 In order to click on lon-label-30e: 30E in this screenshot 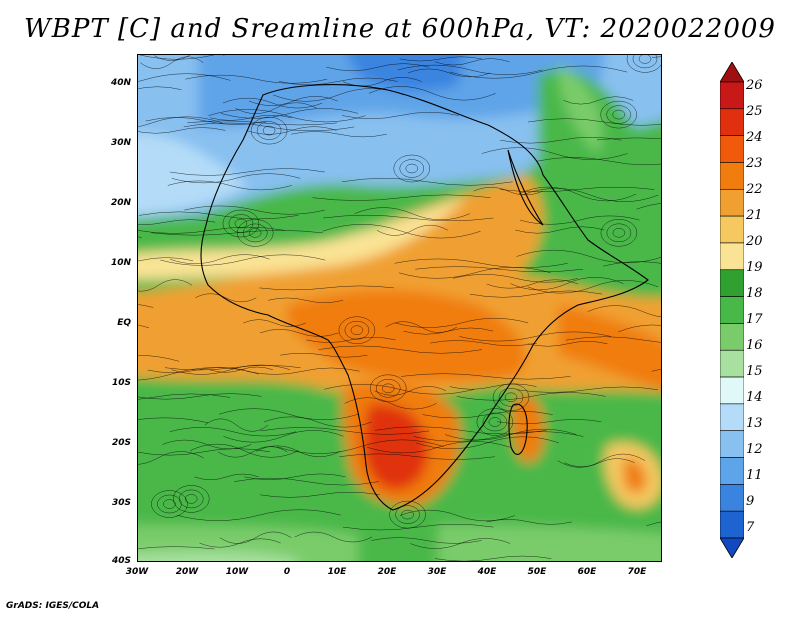, I will do `click(437, 572)`.